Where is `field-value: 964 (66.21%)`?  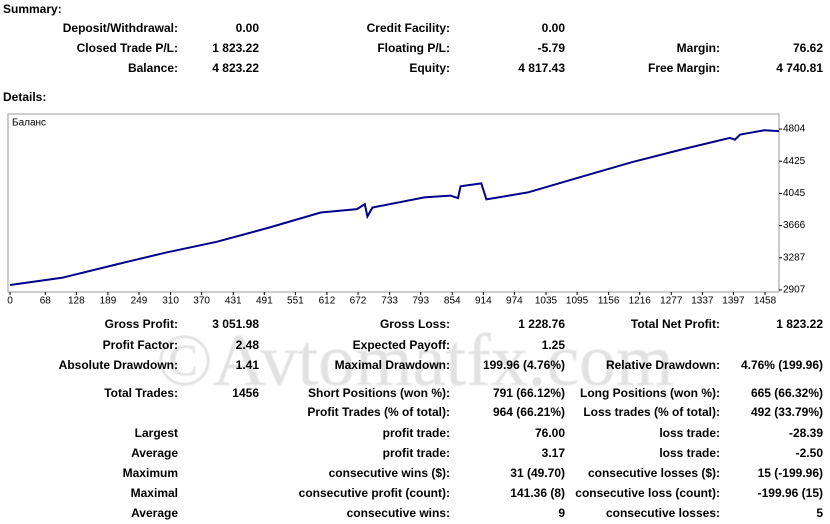 field-value: 964 (66.21%) is located at coordinates (529, 412).